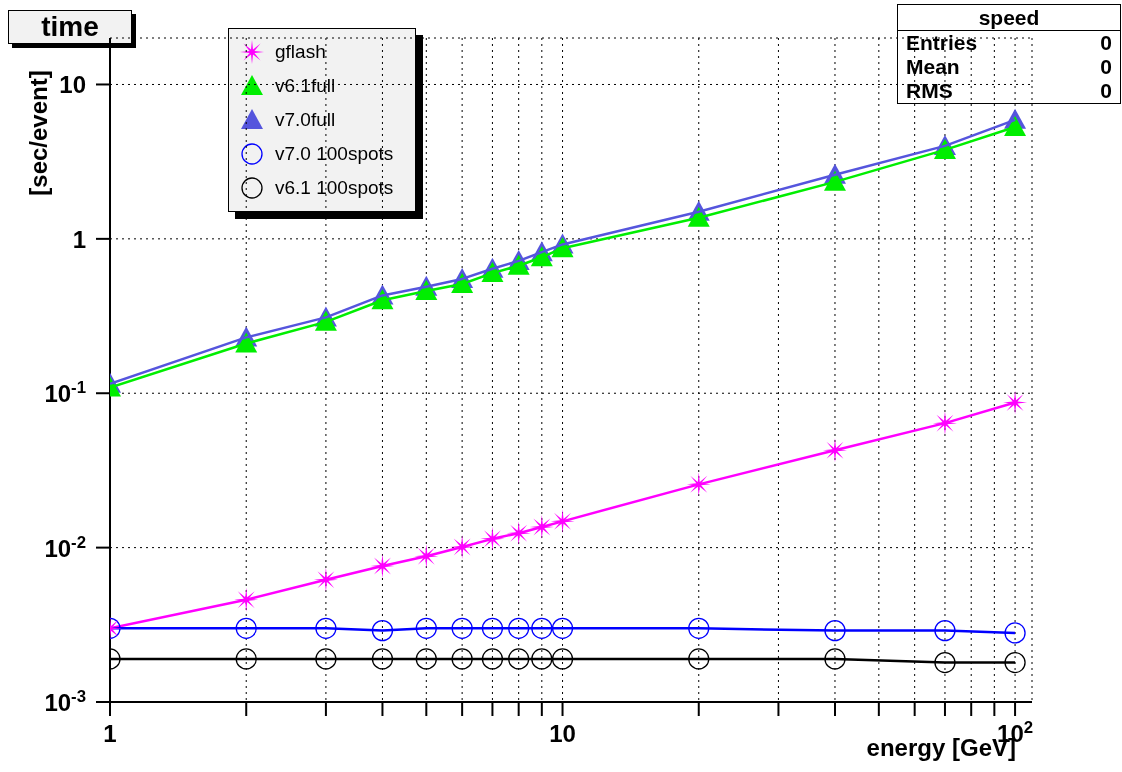 The height and width of the screenshot is (772, 1122). What do you see at coordinates (305, 86) in the screenshot?
I see `legend-label: v6.1full` at bounding box center [305, 86].